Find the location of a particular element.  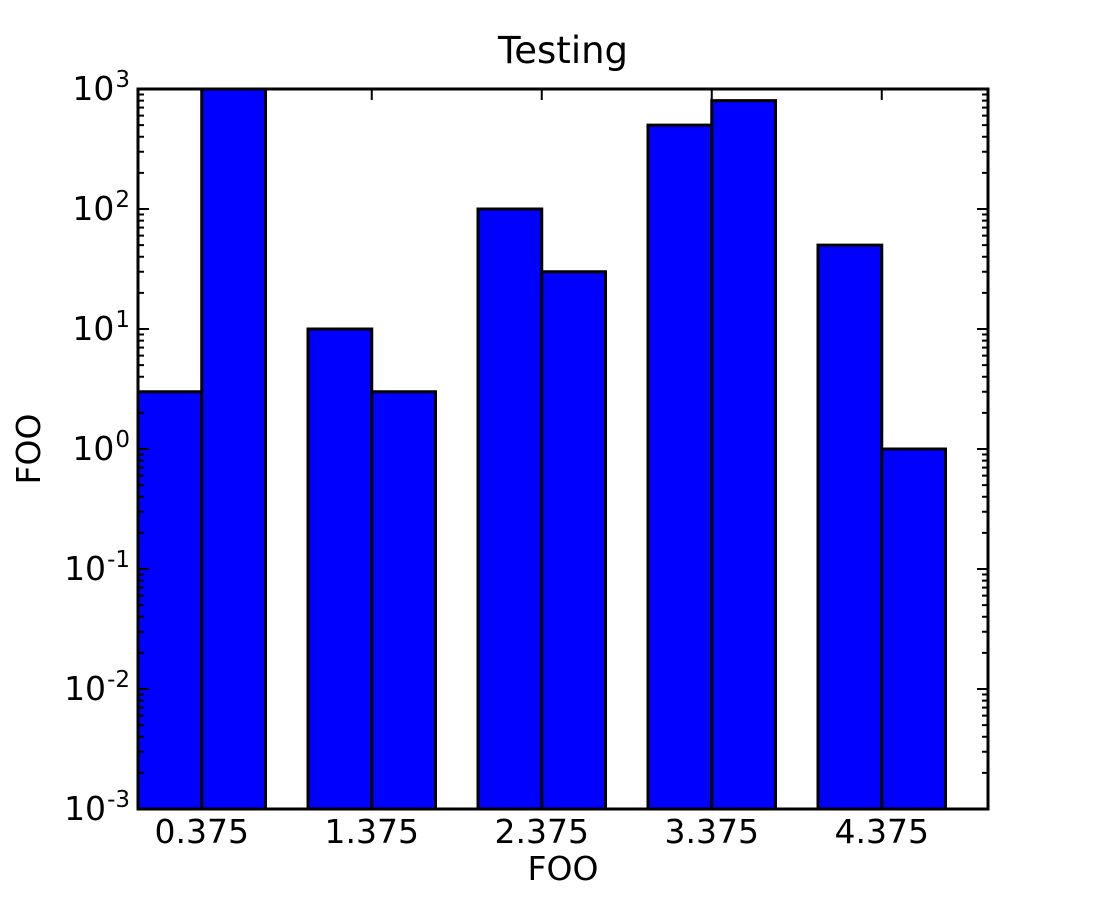

y-tick-label: 10² is located at coordinates (101, 209).